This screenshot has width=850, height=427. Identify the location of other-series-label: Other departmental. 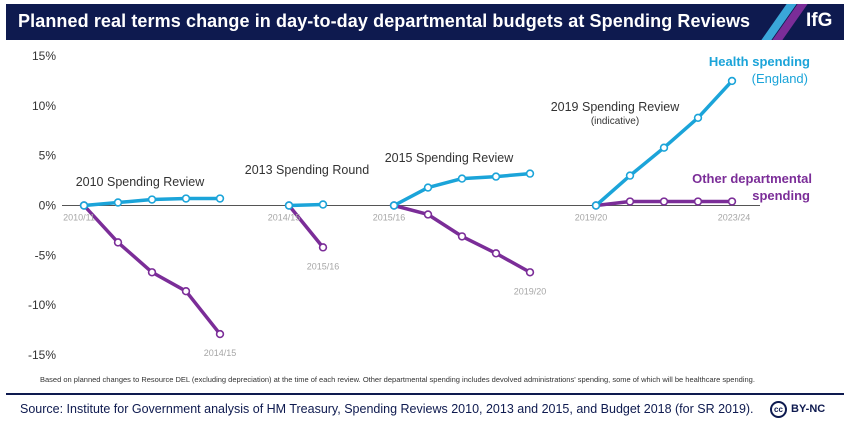
(752, 178).